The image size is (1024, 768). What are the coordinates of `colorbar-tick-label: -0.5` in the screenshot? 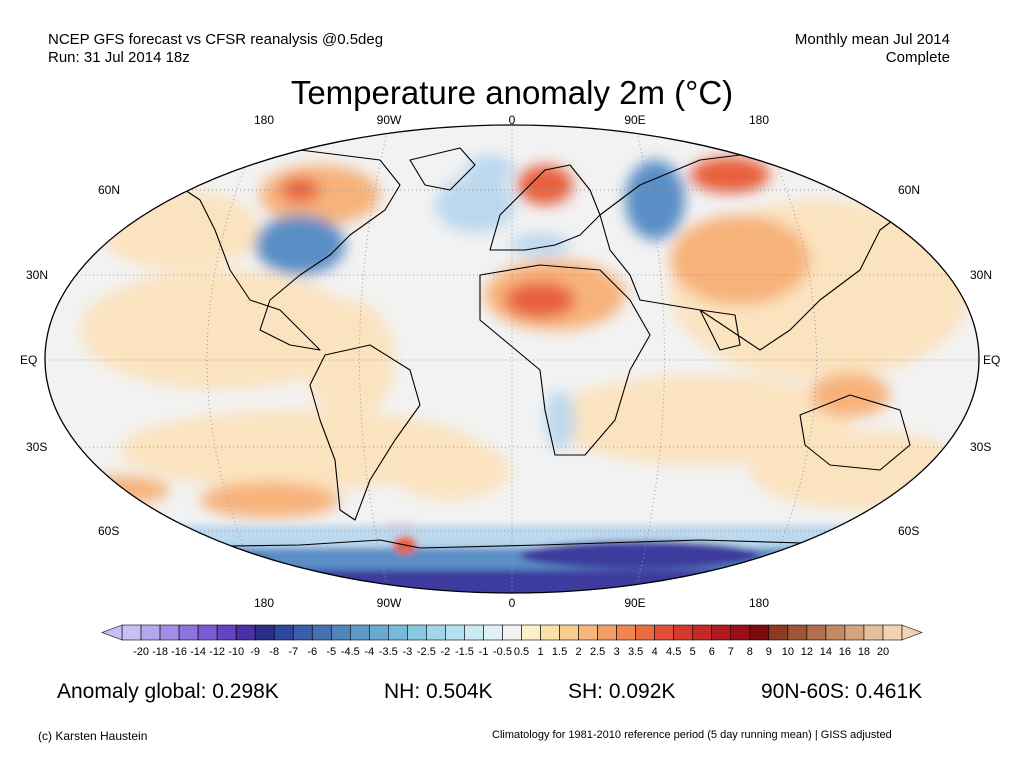 It's located at (502, 652).